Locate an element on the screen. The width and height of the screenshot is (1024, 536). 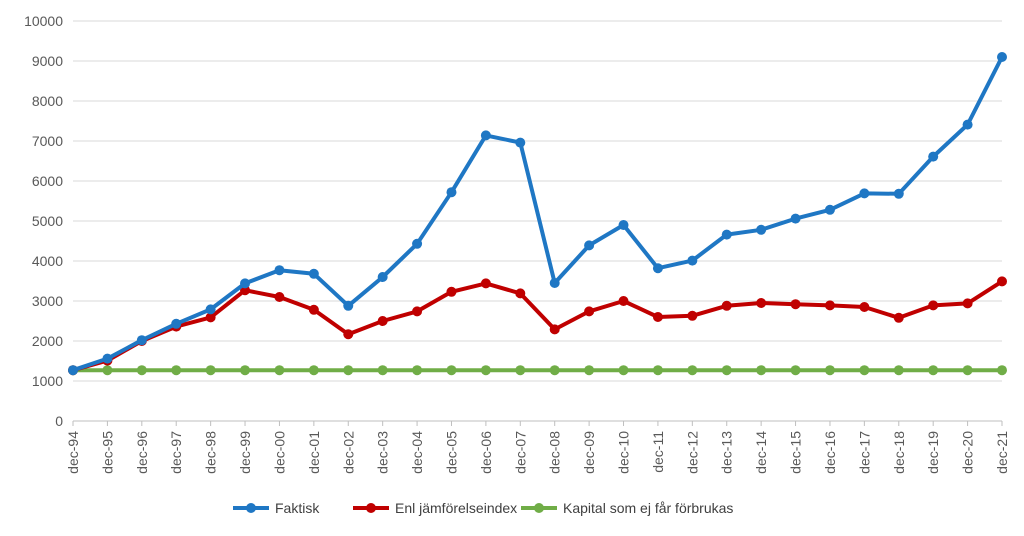
legend-label: Faktisk is located at coordinates (297, 508).